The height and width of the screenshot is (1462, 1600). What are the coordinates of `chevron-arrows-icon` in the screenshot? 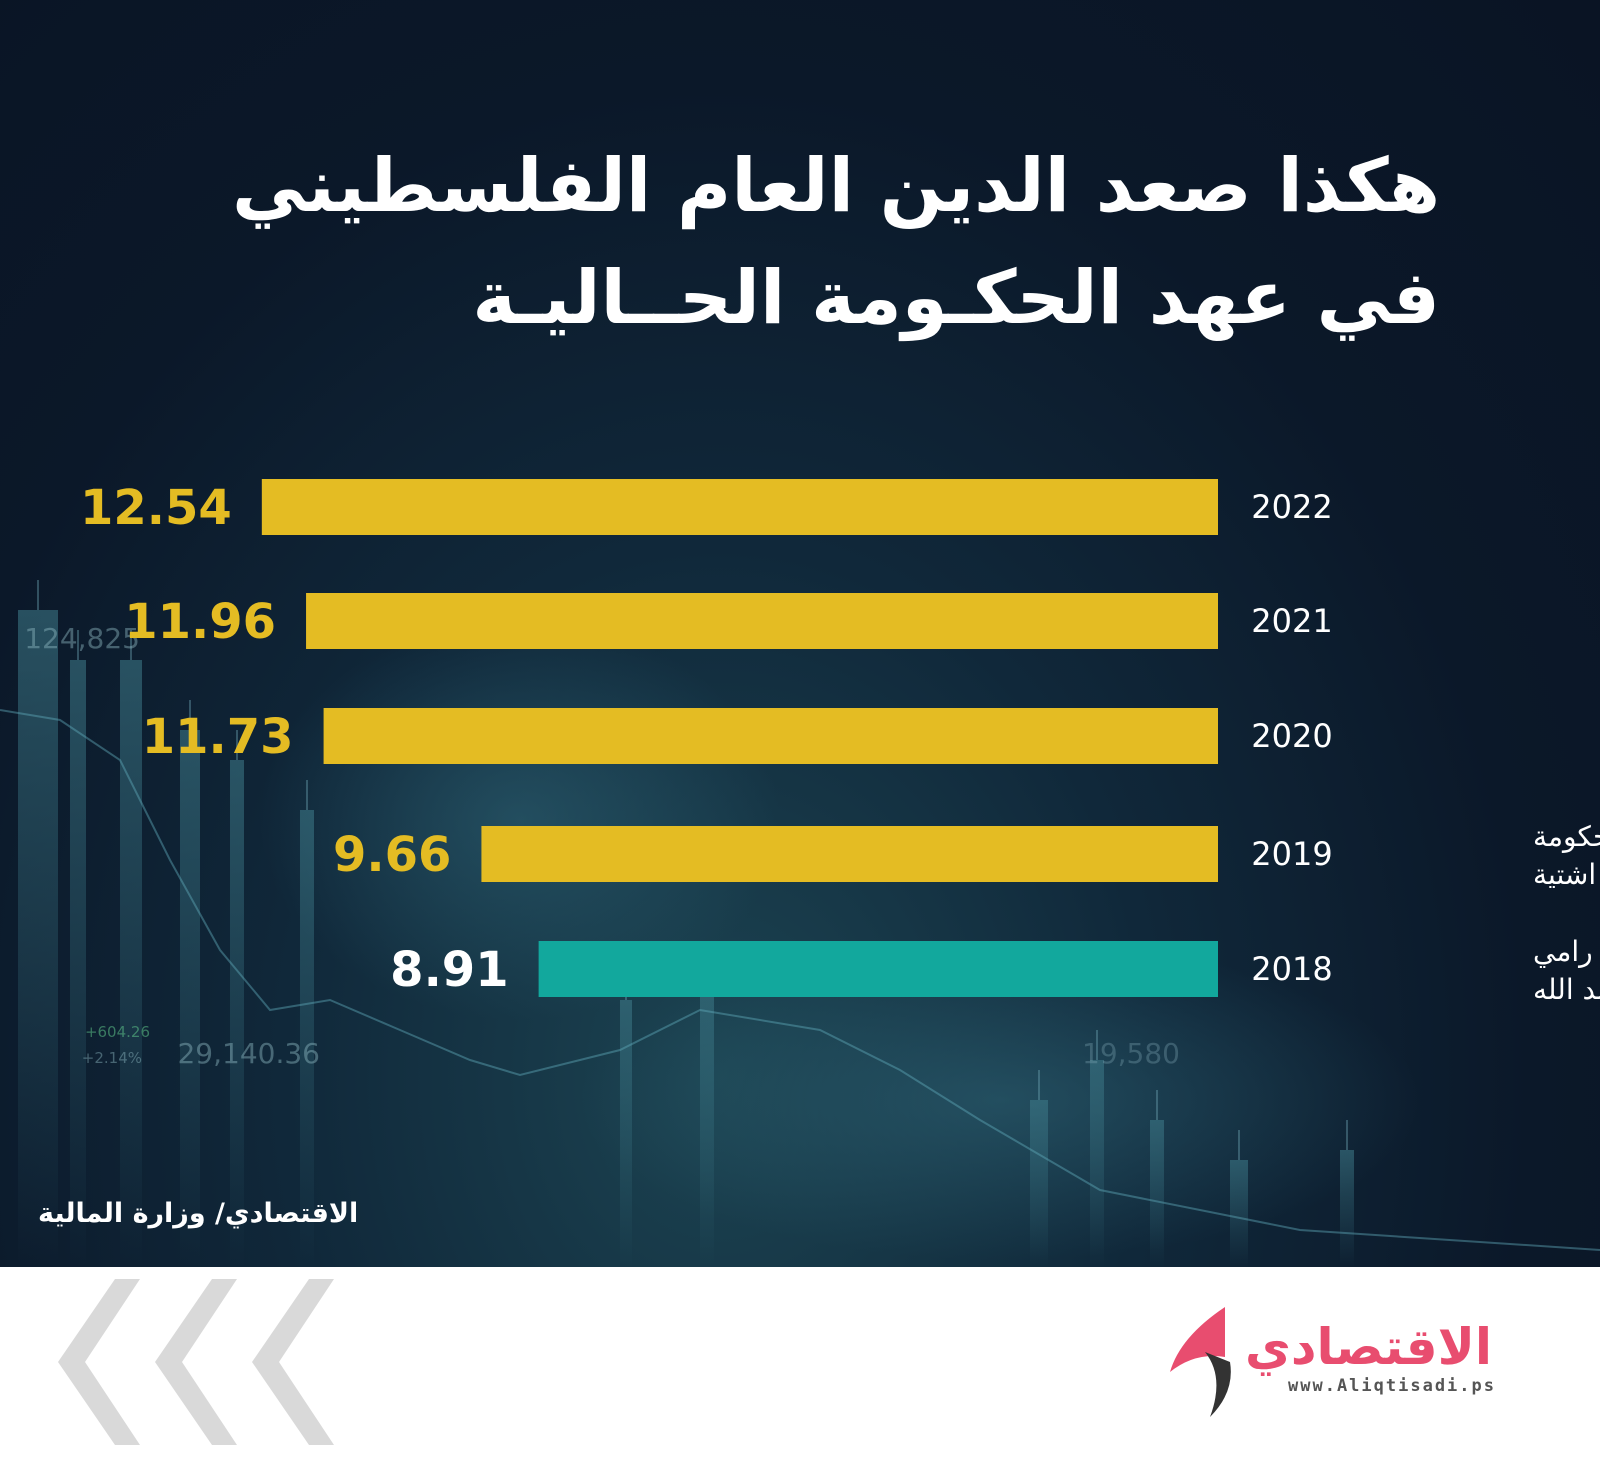 It's located at (644, 1362).